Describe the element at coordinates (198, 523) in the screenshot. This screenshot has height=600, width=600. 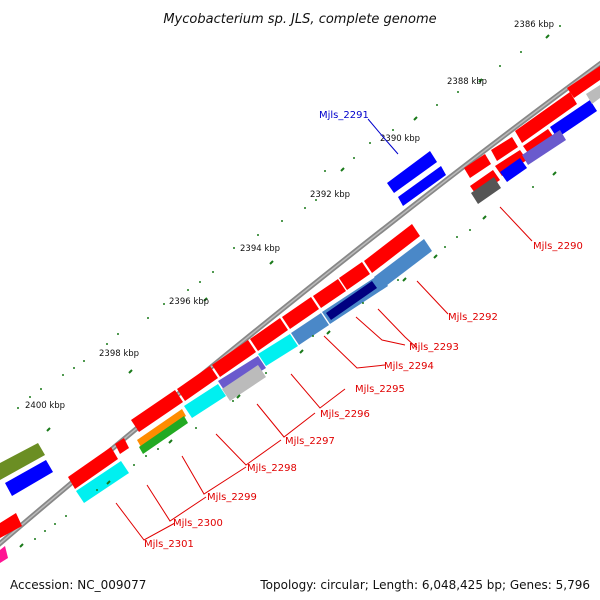
I see `gene-label-mjls-2300: Mjls_2300` at that location.